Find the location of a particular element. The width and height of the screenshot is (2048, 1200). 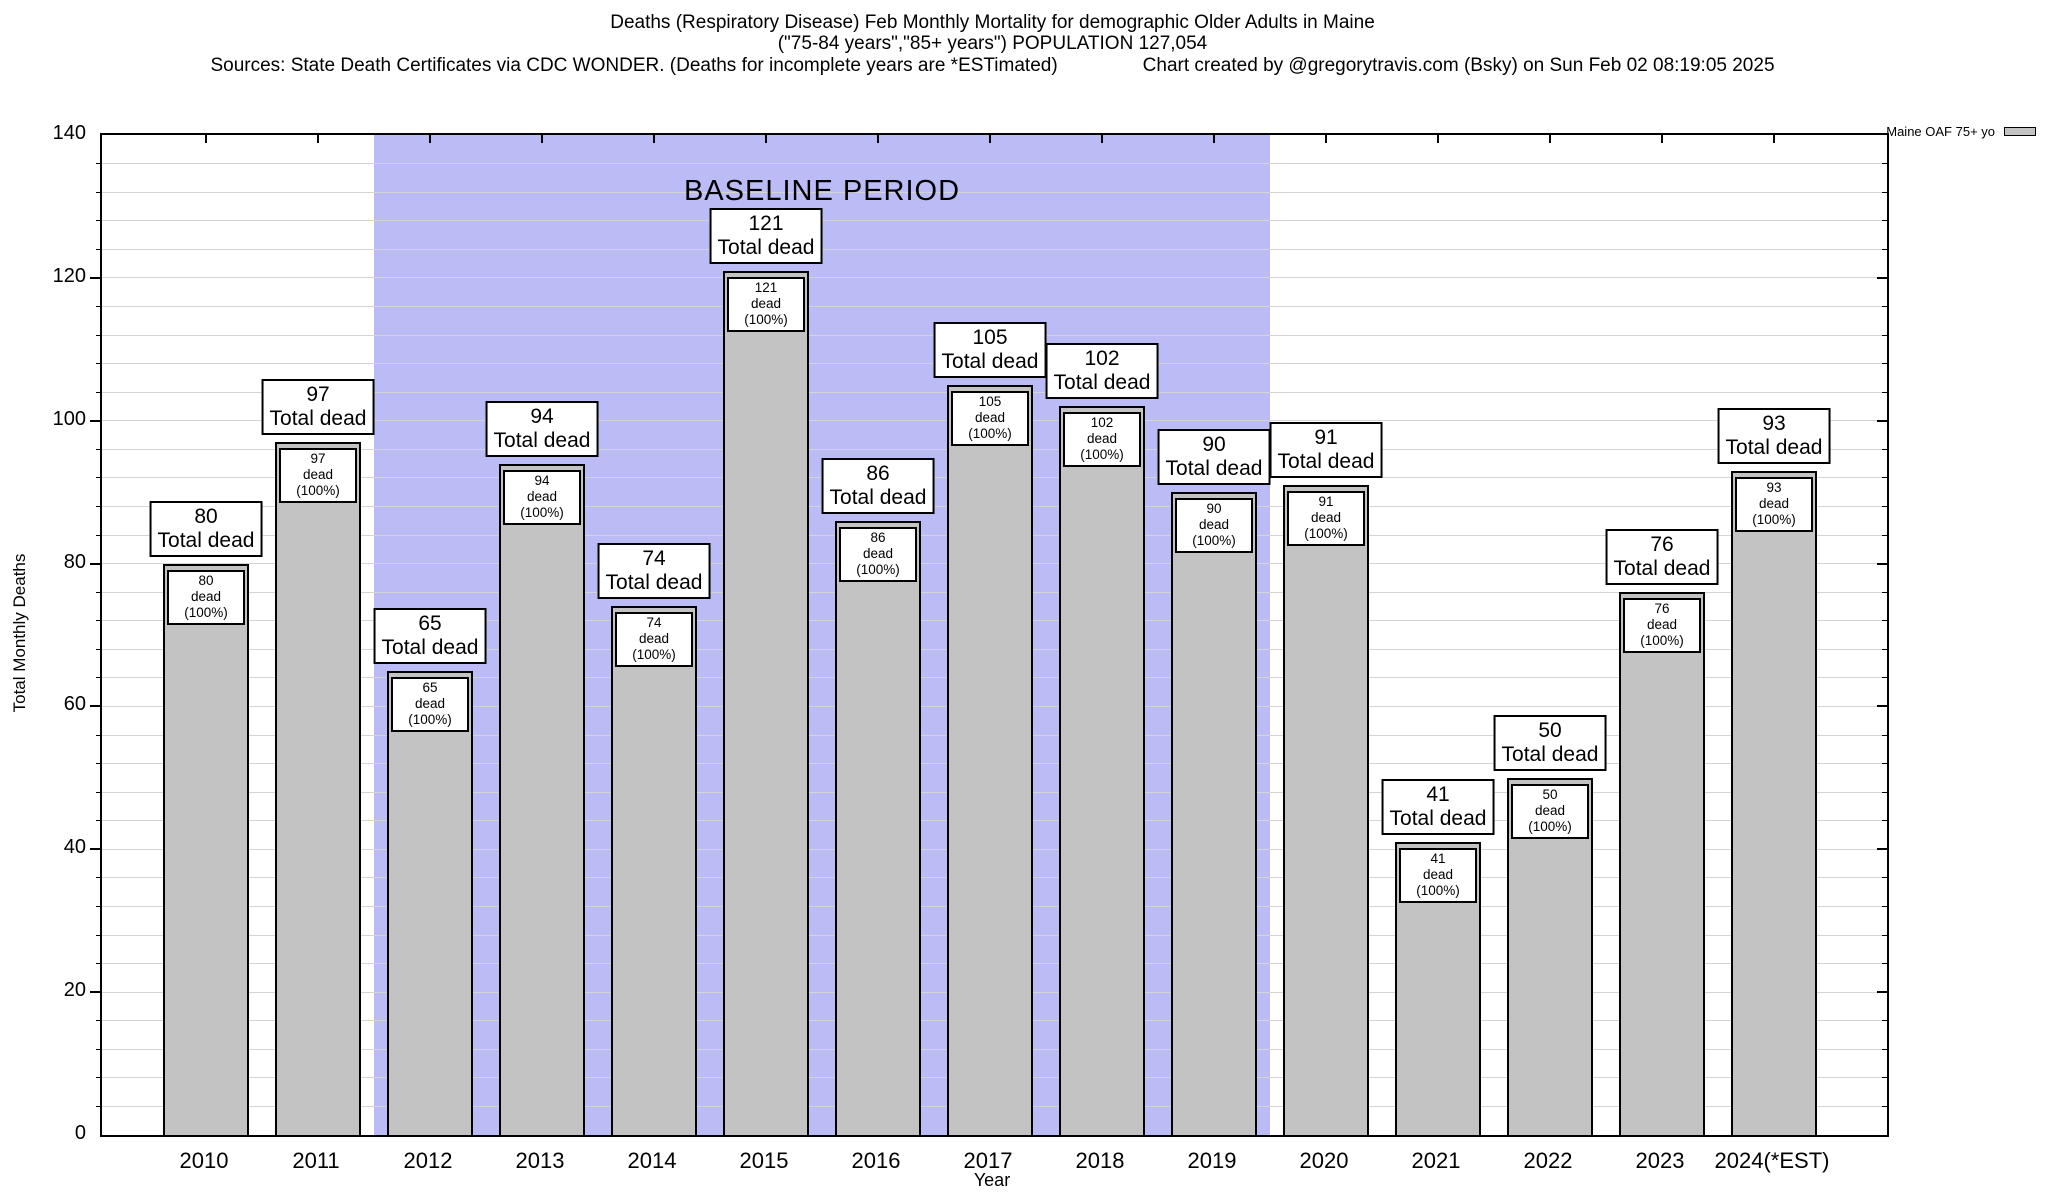

bar-inner-label: 50 dead (100%) is located at coordinates (1550, 811).